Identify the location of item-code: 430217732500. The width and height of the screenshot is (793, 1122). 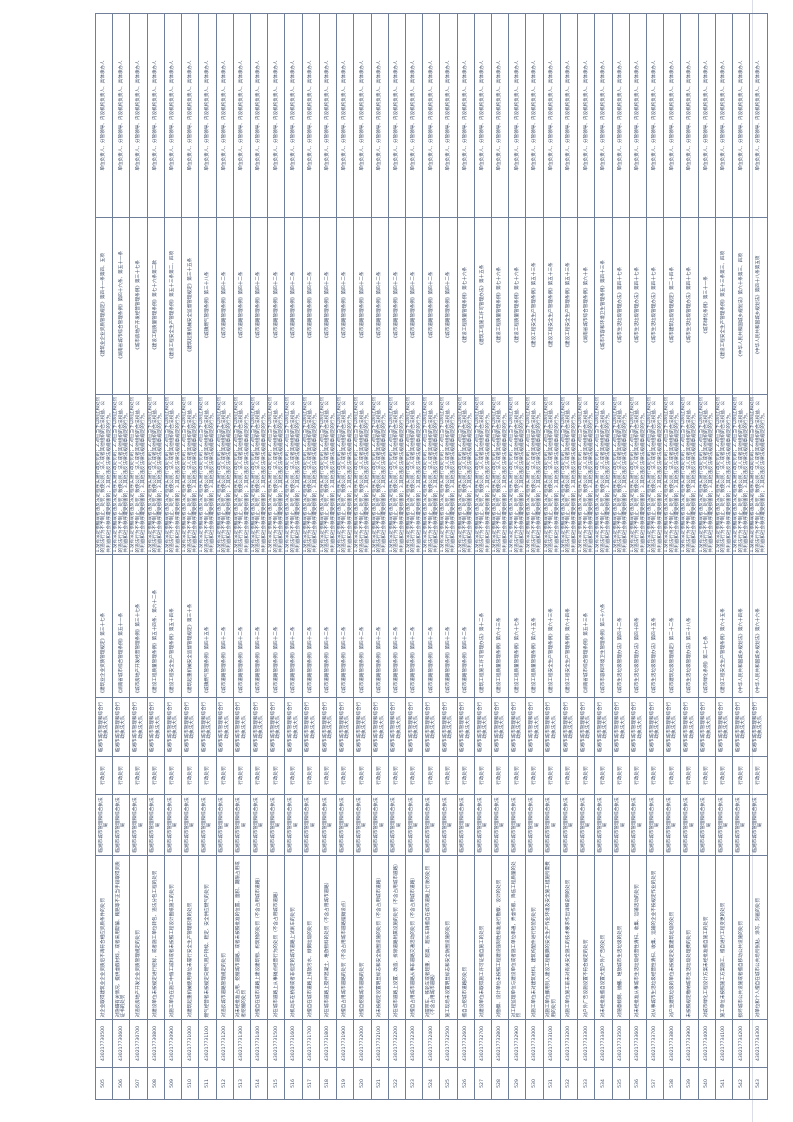
(448, 1043).